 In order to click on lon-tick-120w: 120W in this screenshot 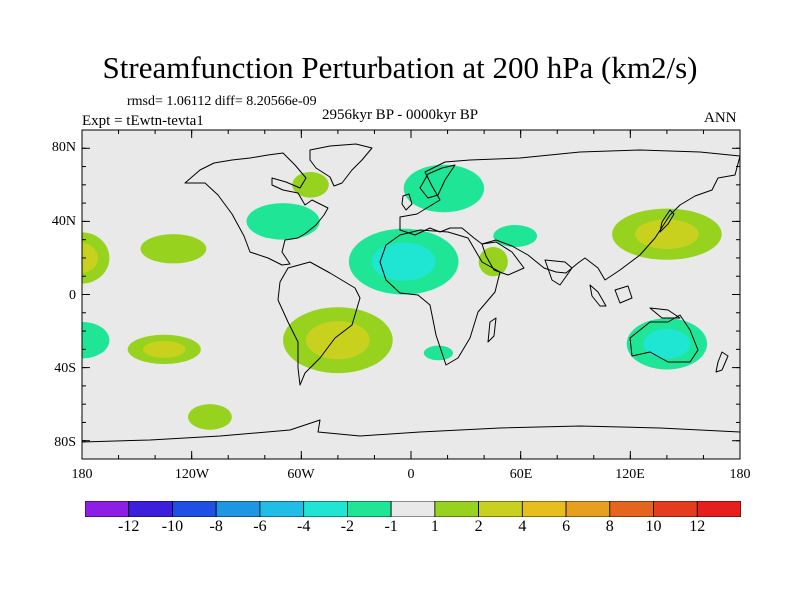, I will do `click(192, 474)`.